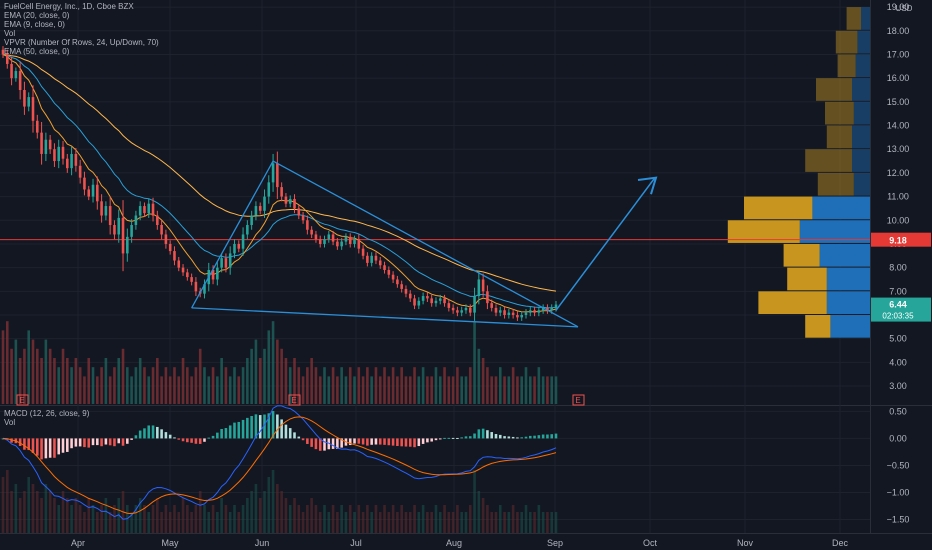  I want to click on legend-vpvr: VPVR (Number Of Rows, 24, Up/Down, 70), so click(81, 42).